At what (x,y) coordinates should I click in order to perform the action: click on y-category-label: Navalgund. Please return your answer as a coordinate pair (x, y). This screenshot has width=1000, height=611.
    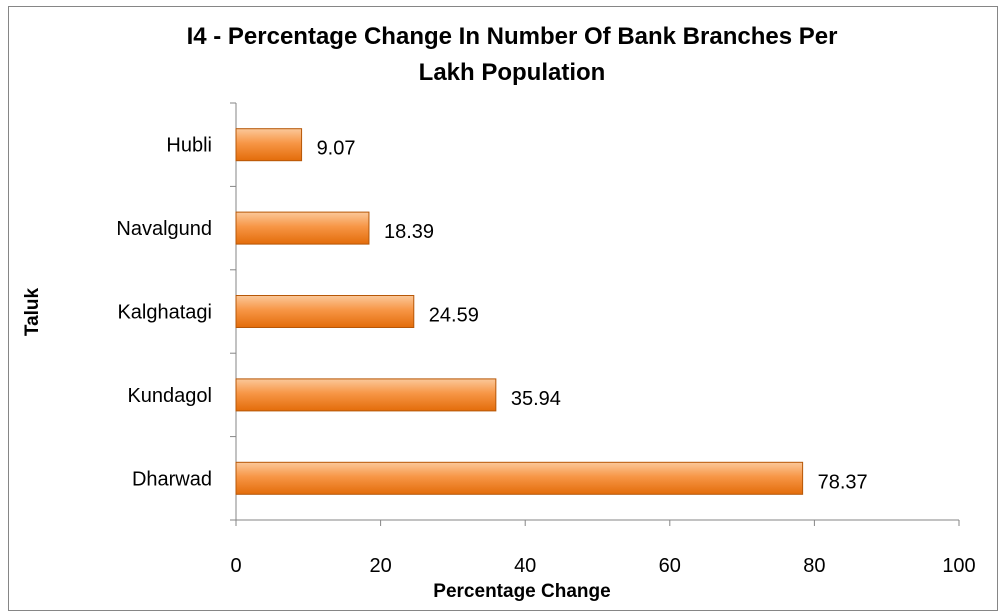
    Looking at the image, I should click on (164, 229).